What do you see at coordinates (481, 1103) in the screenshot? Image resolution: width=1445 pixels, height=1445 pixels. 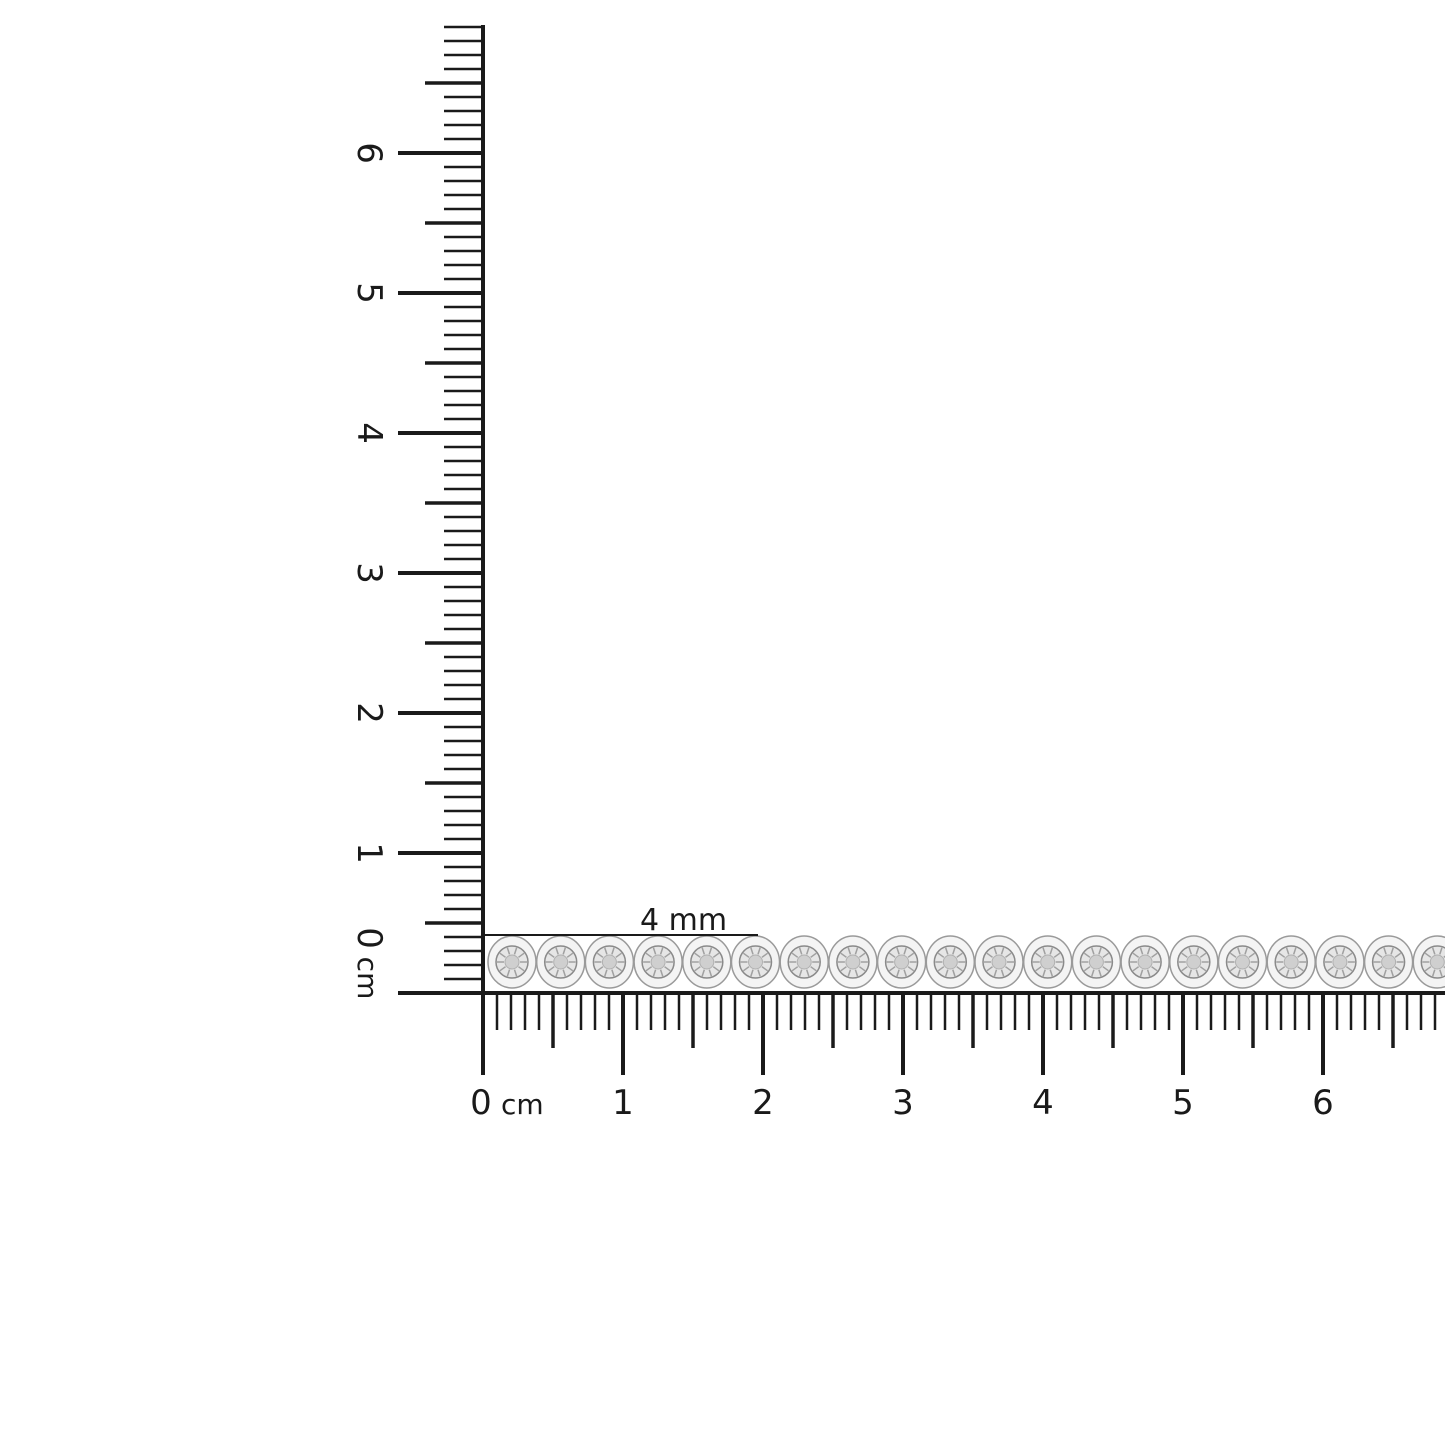 I see `horizontal-tick-label: 0` at bounding box center [481, 1103].